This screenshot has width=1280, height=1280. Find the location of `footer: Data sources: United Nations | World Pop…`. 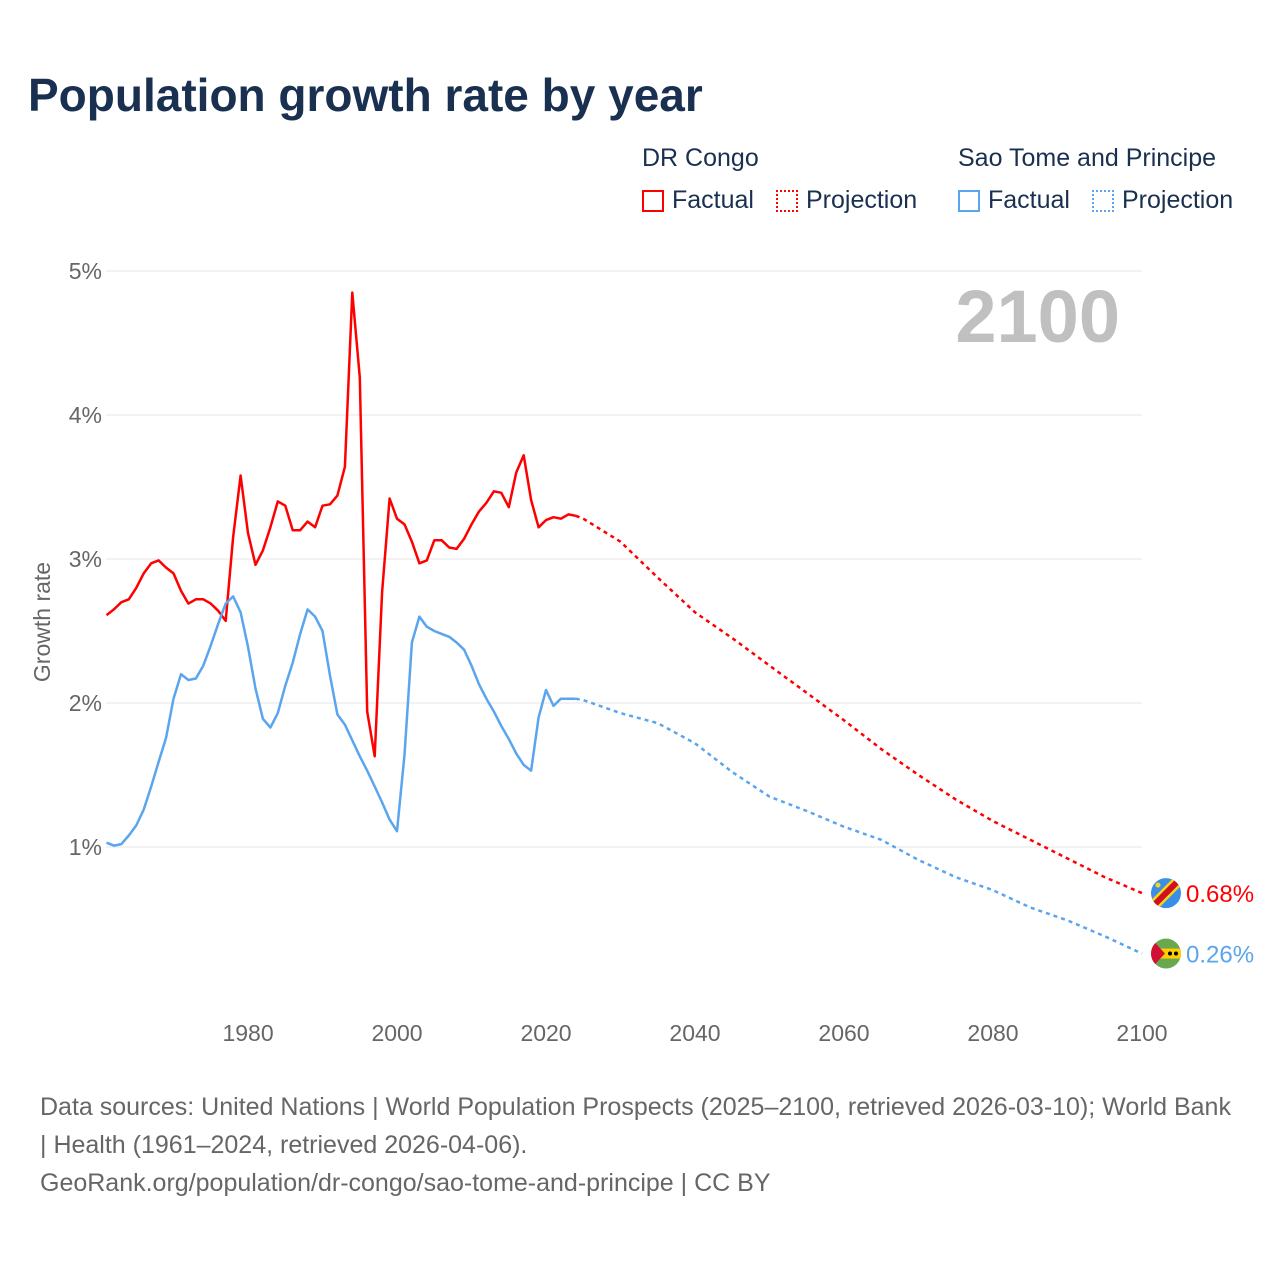

footer: Data sources: United Nations | World Pop… is located at coordinates (640, 1145).